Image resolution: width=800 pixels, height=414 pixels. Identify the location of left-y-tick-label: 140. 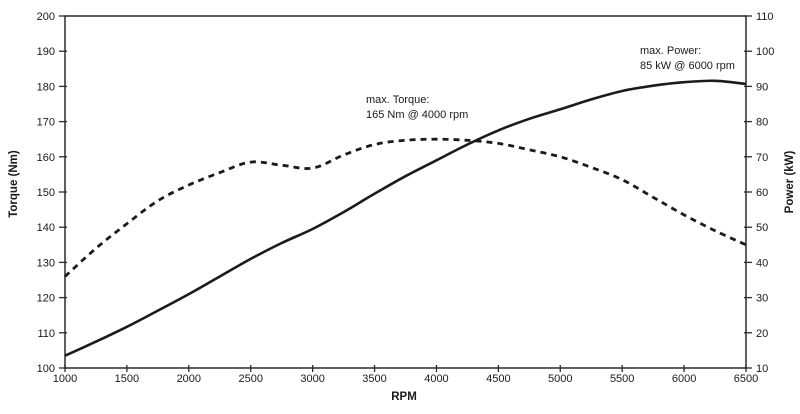
(46, 228).